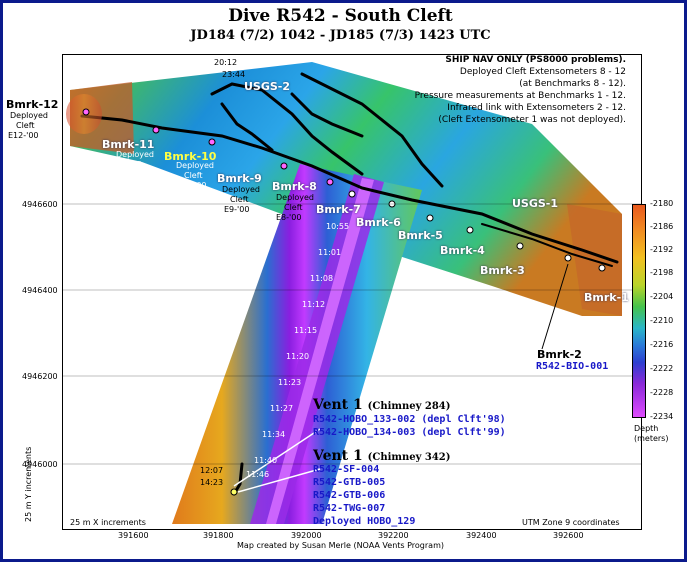 Image resolution: width=687 pixels, height=562 pixels. Describe the element at coordinates (40, 204) in the screenshot. I see `y-tick: 4946600` at that location.